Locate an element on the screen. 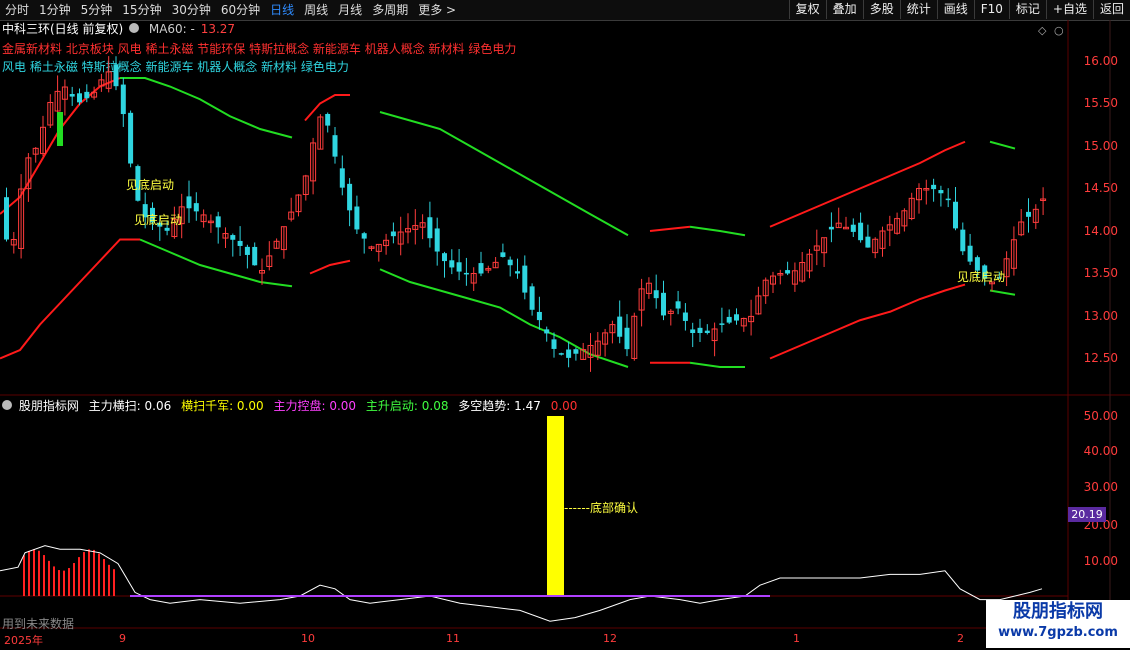 Image resolution: width=1130 pixels, height=650 pixels. stock-info: 中科三环(日线 前复权) MA60: - 13.27 is located at coordinates (118, 29).